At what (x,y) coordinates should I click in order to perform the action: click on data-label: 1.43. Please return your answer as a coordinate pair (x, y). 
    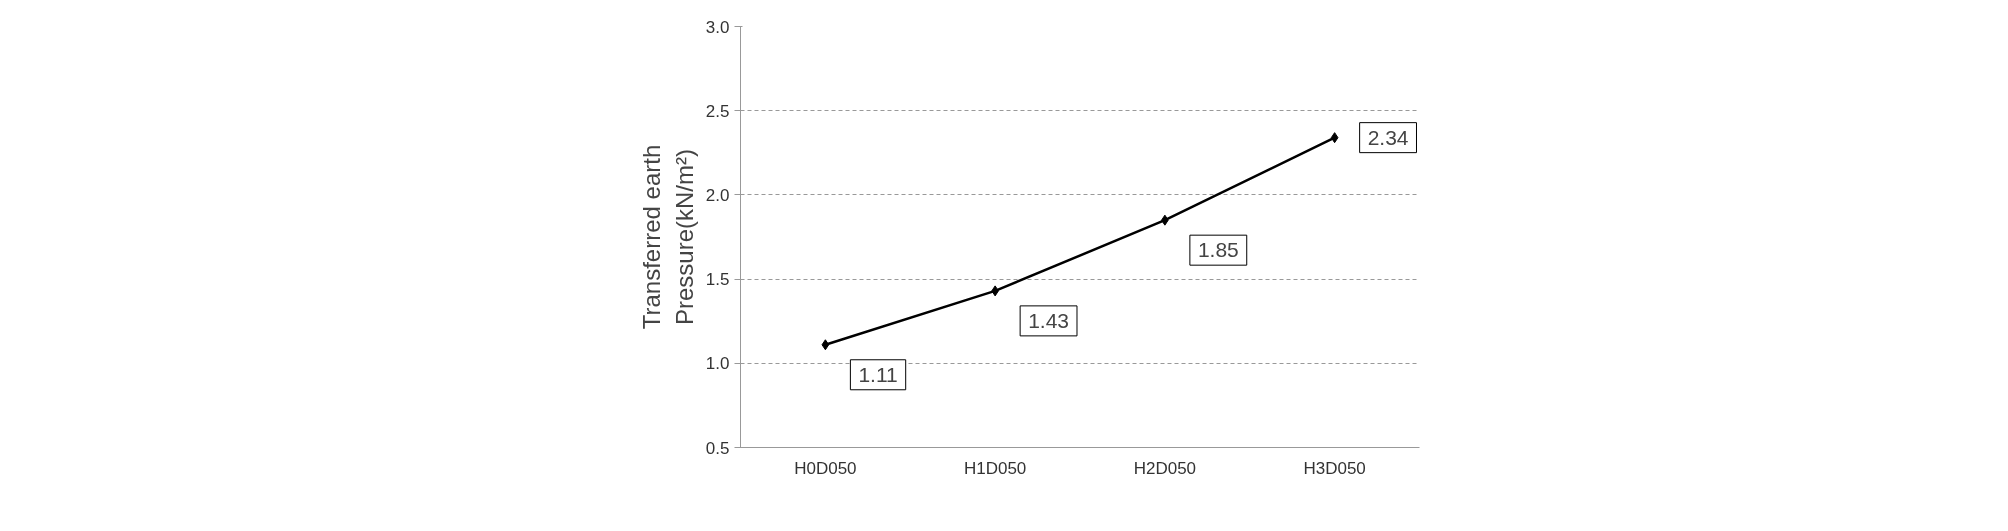
    Looking at the image, I should click on (1048, 320).